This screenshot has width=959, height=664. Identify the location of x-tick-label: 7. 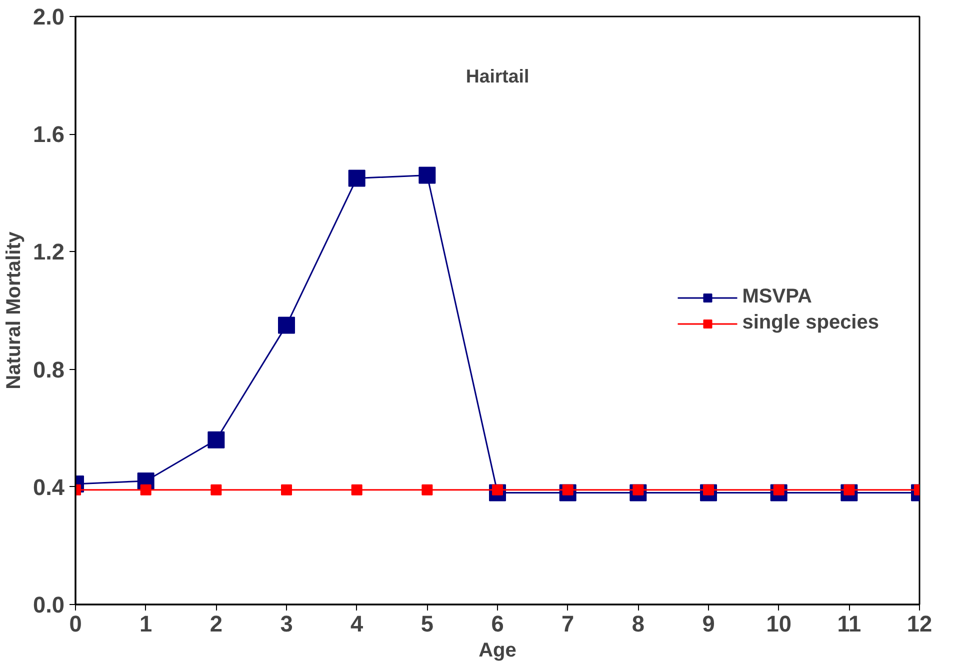
(568, 623).